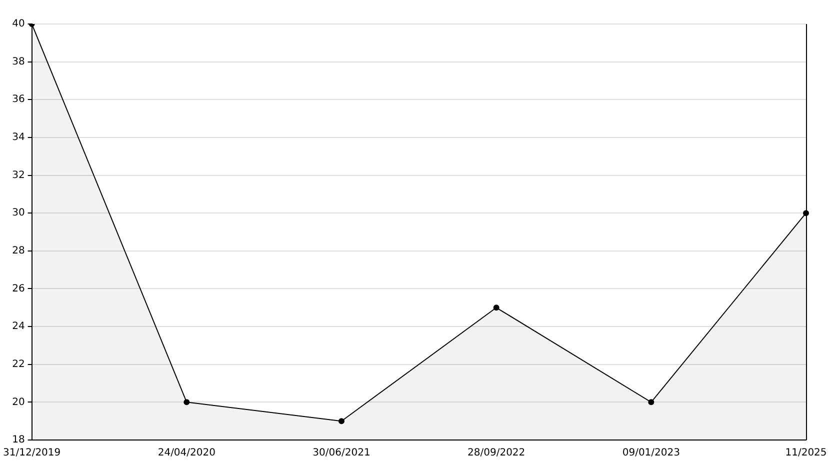 The width and height of the screenshot is (834, 468). What do you see at coordinates (651, 453) in the screenshot?
I see `x-tick-label: 09/01/2023` at bounding box center [651, 453].